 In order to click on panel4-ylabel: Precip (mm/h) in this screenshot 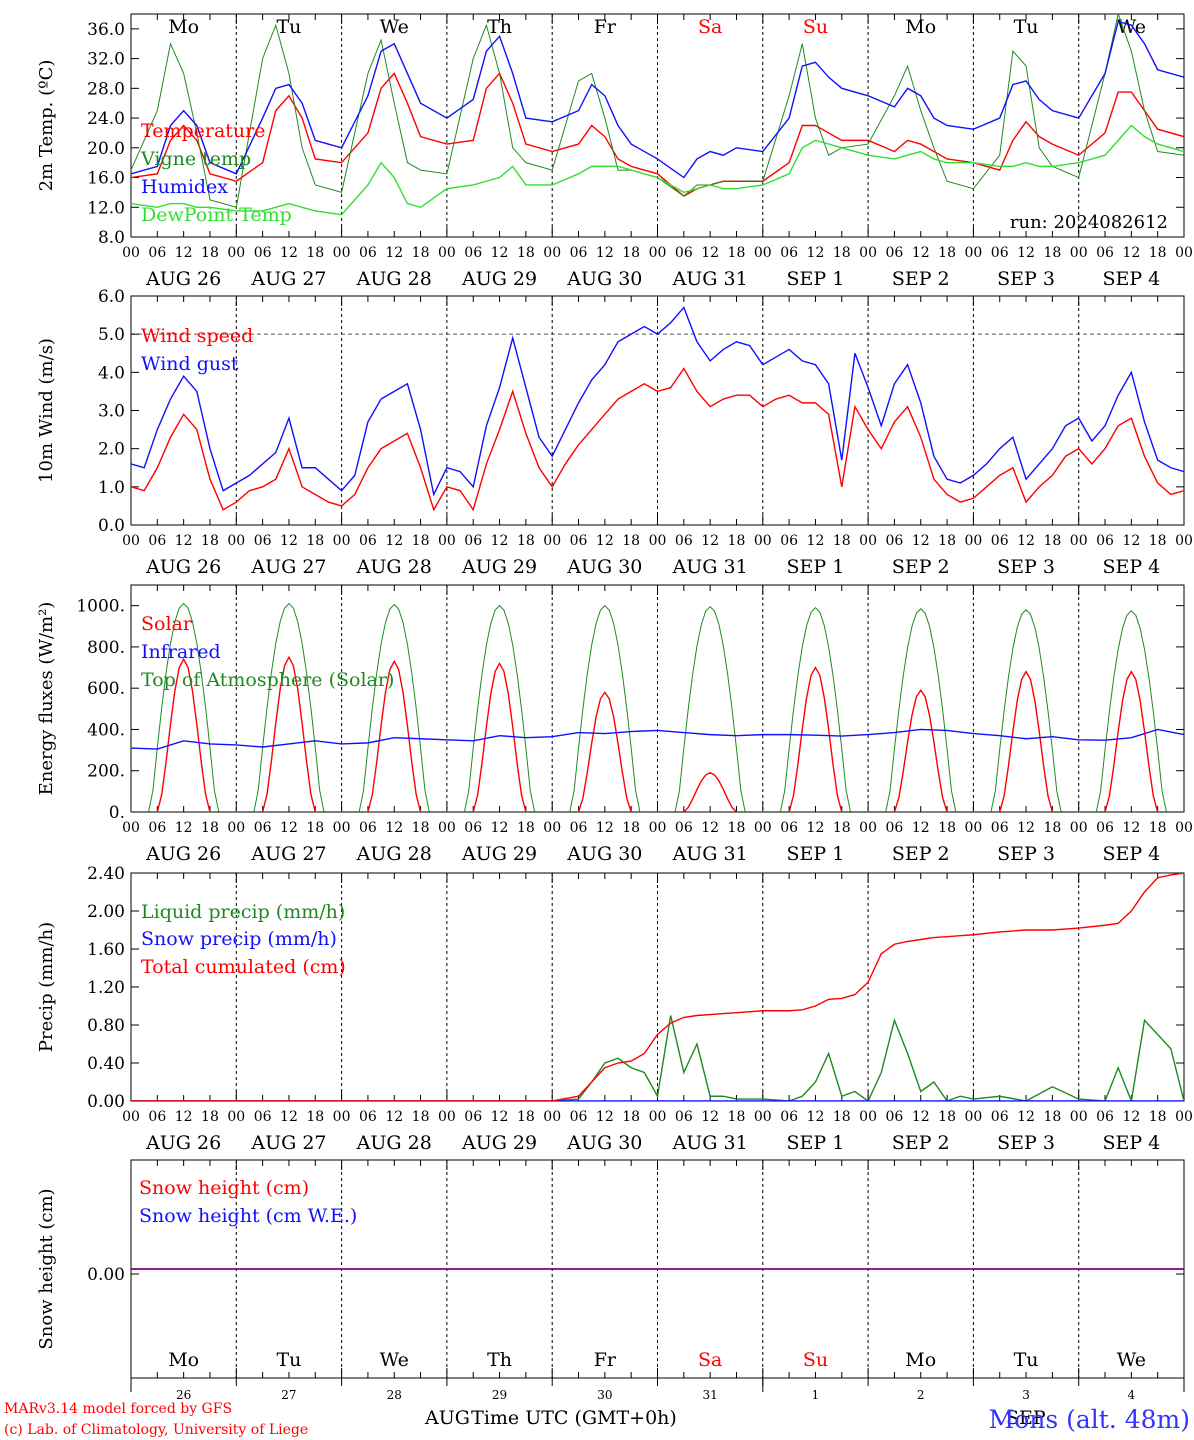, I will do `click(46, 987)`.